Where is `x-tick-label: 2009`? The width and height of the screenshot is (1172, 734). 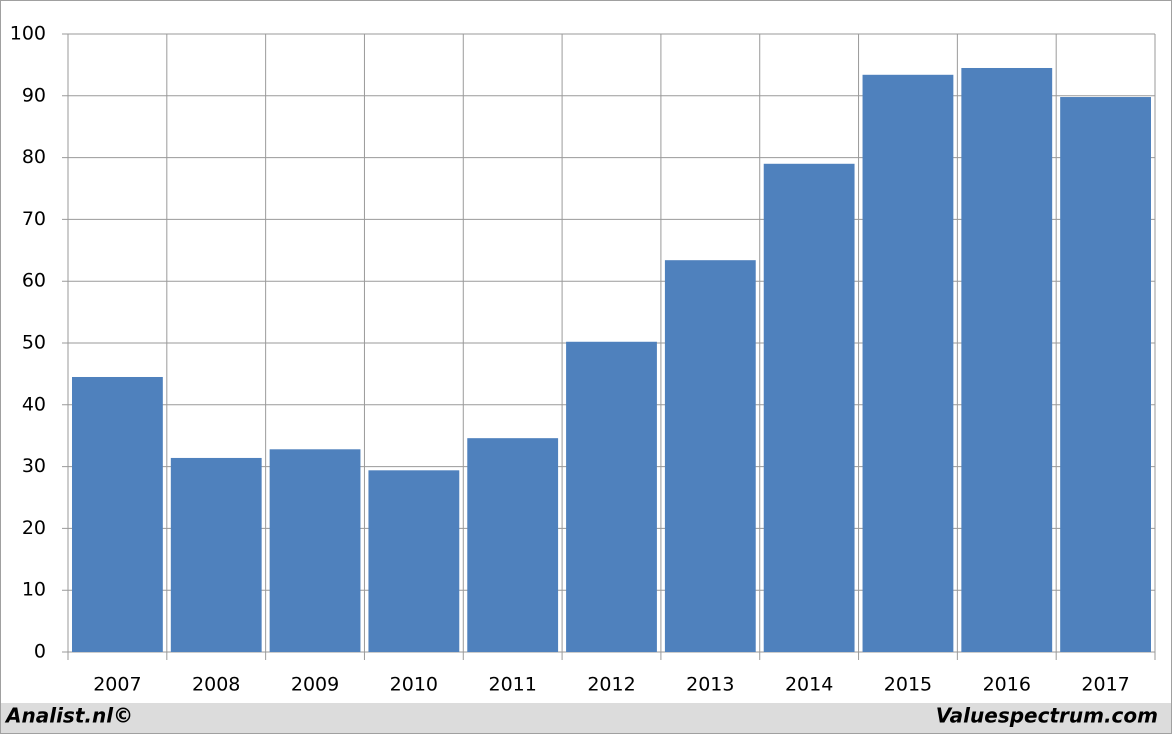
x-tick-label: 2009 is located at coordinates (315, 685).